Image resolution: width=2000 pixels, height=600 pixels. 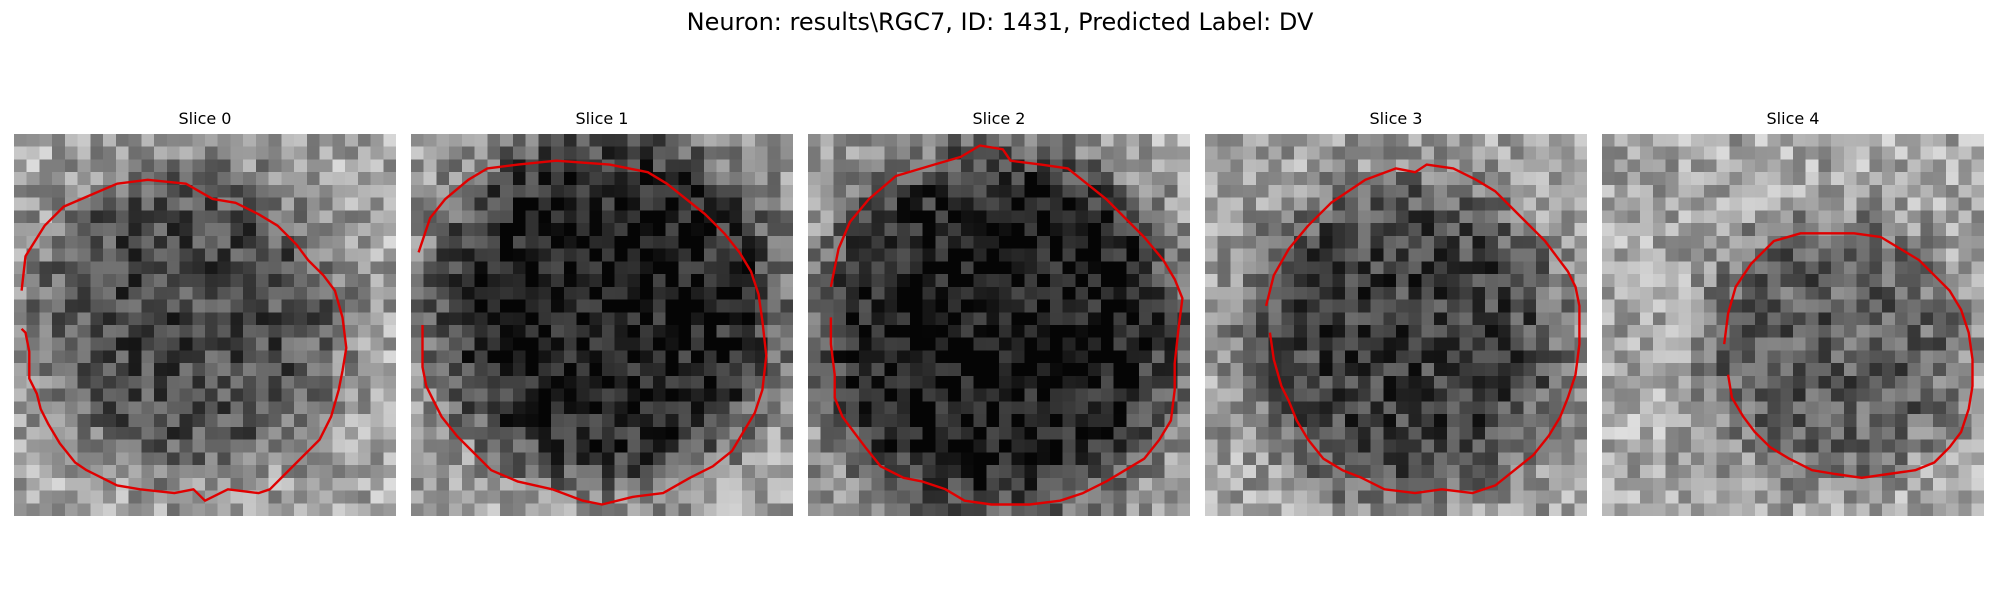 I want to click on slice-panel-4: Slice 4, so click(x=1793, y=310).